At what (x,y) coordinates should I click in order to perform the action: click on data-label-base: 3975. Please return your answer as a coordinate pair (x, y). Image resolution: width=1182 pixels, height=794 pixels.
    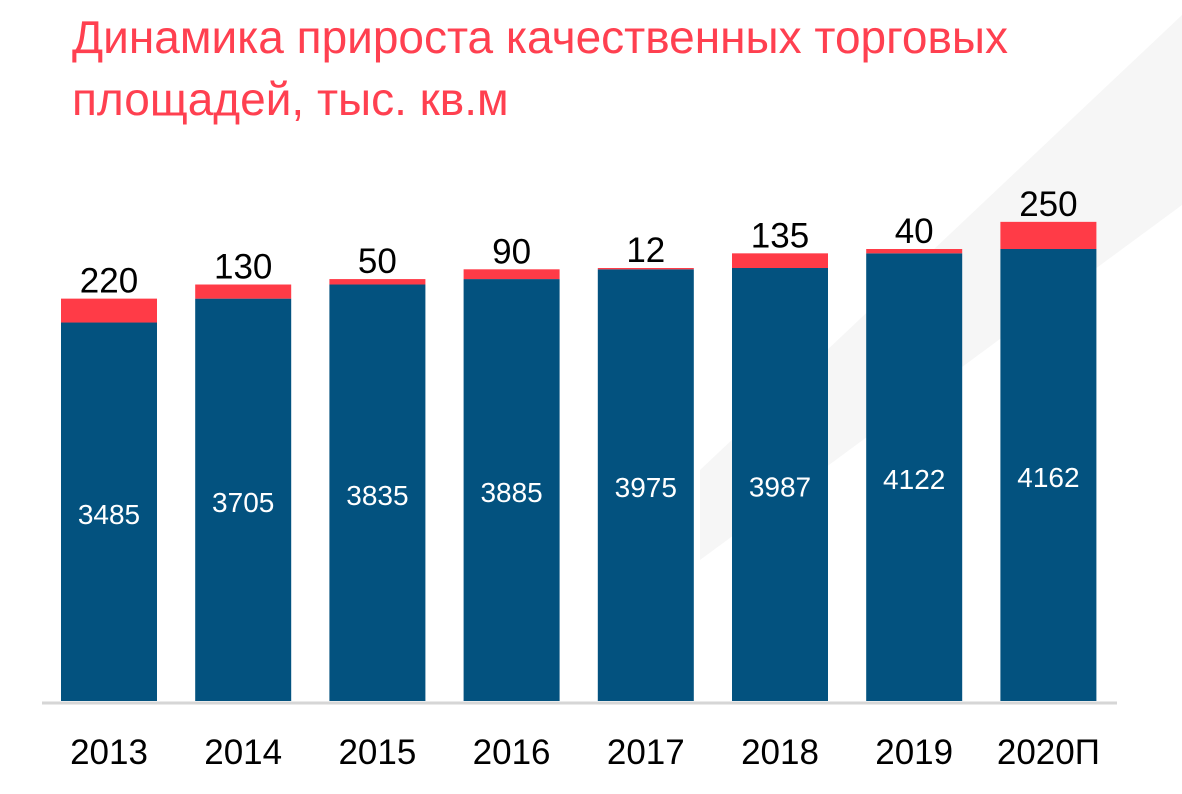
    Looking at the image, I should click on (646, 487).